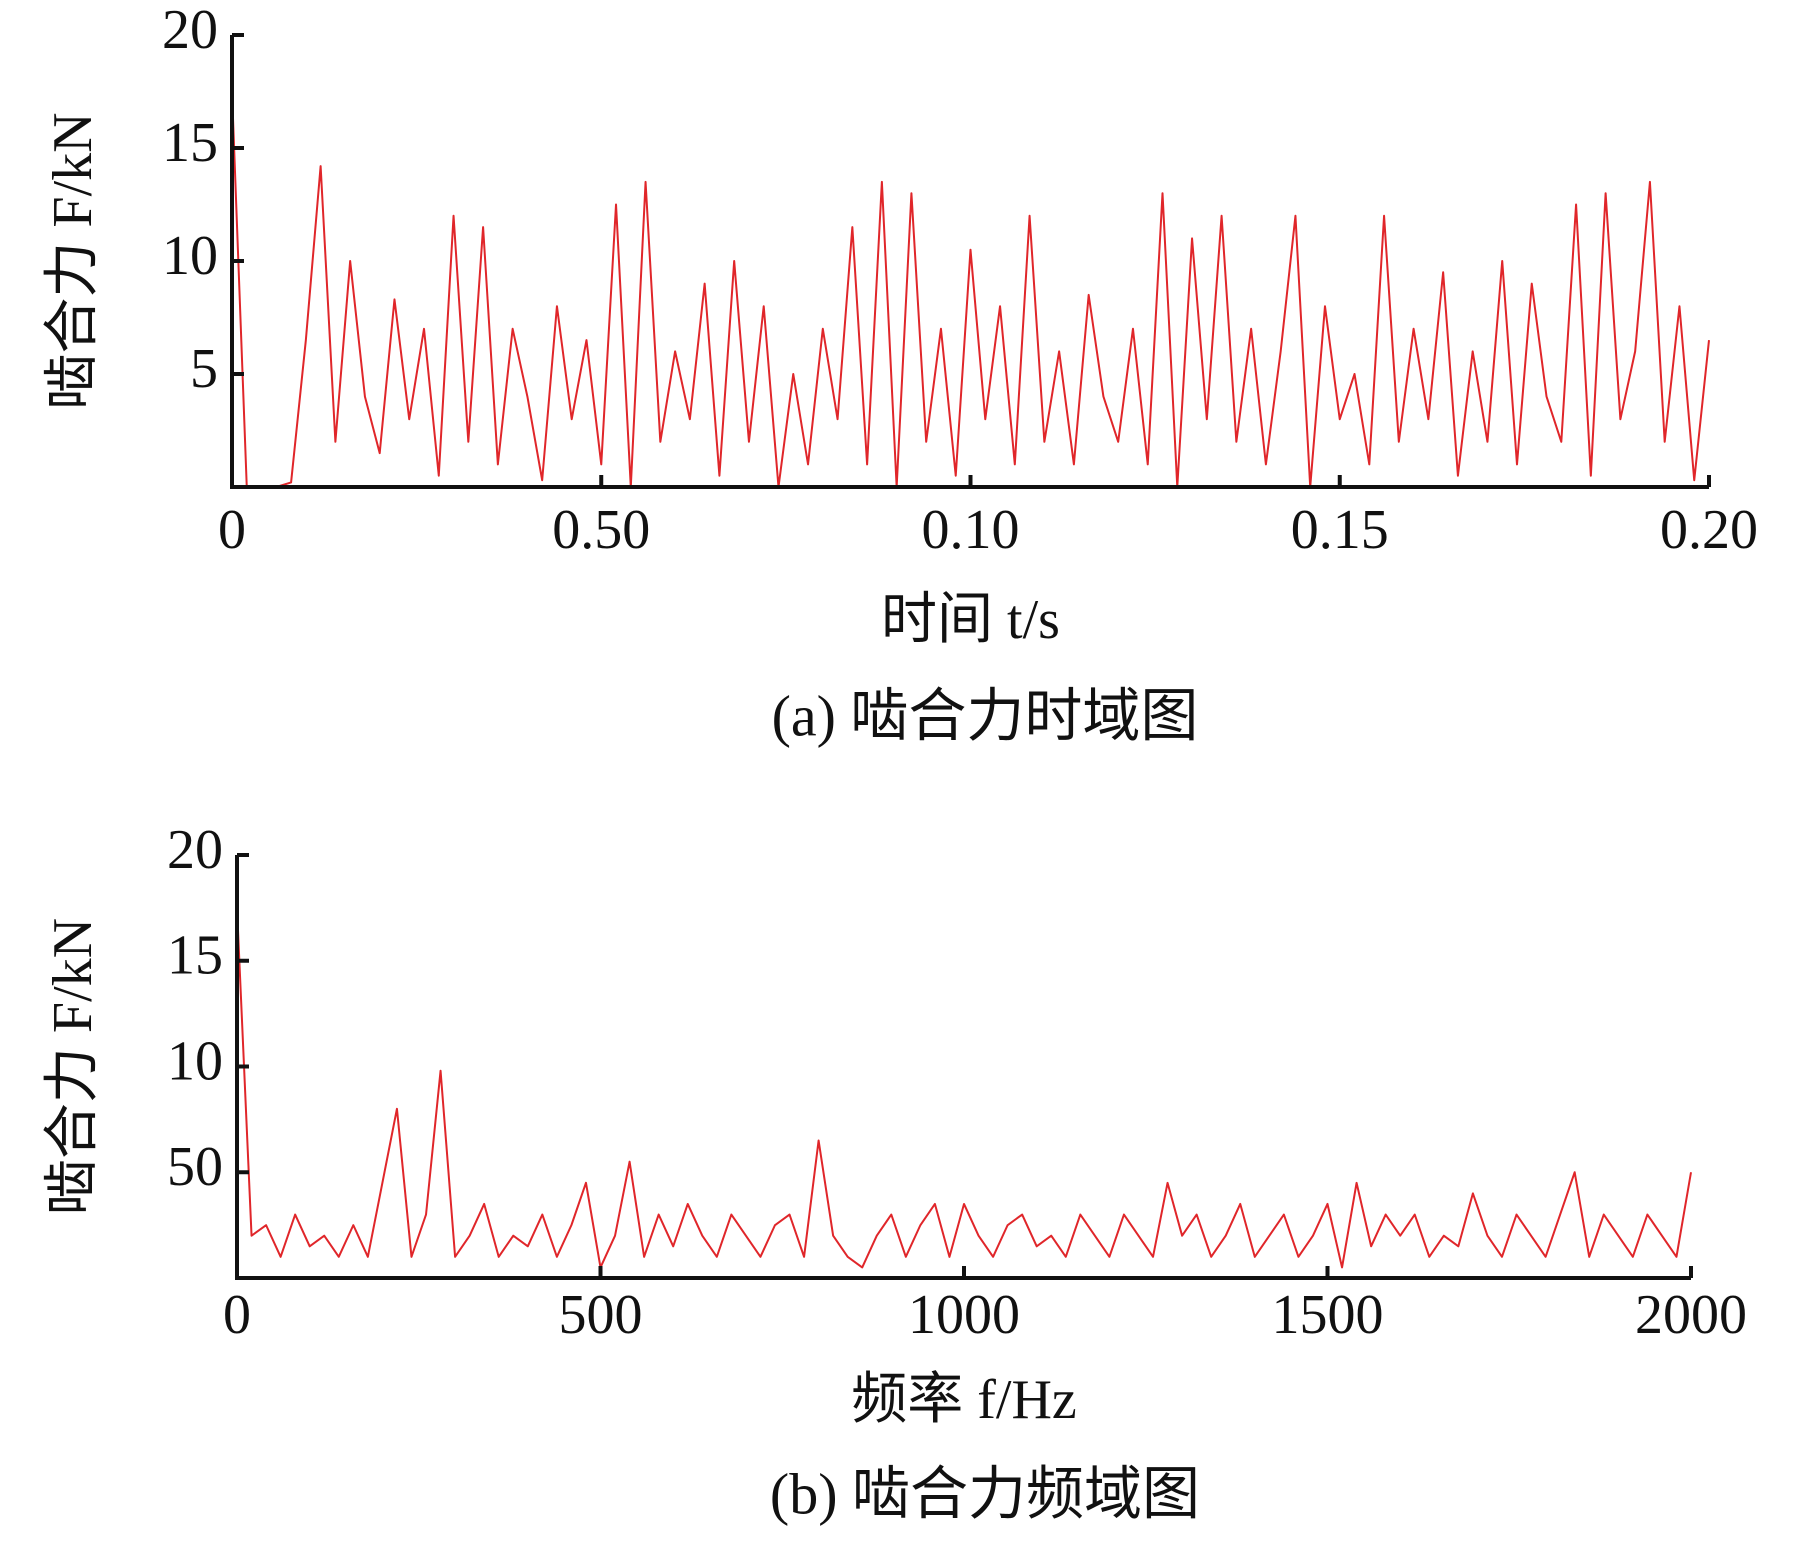  I want to click on caption: (b) 啮合力频域图, so click(985, 1493).